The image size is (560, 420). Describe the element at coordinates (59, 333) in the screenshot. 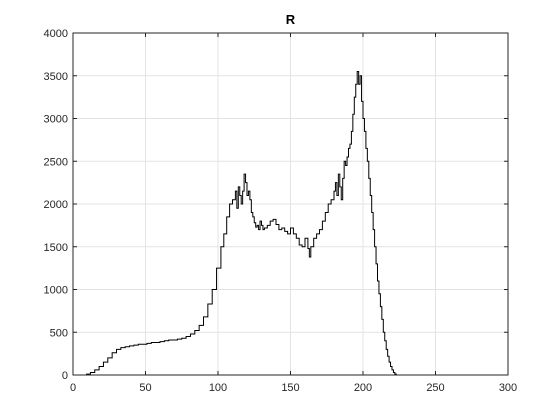

I see `y-tick-label: 500` at that location.